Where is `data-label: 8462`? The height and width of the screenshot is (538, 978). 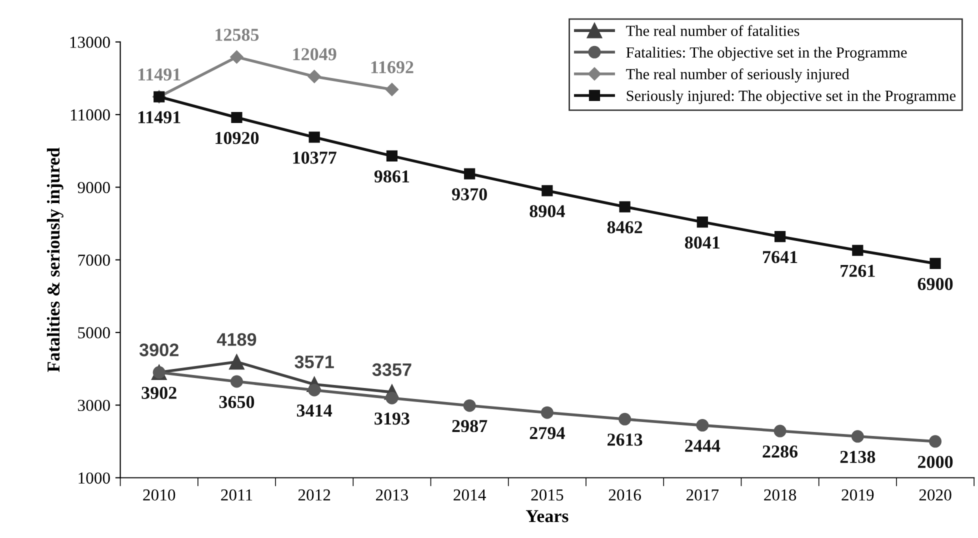
data-label: 8462 is located at coordinates (624, 227).